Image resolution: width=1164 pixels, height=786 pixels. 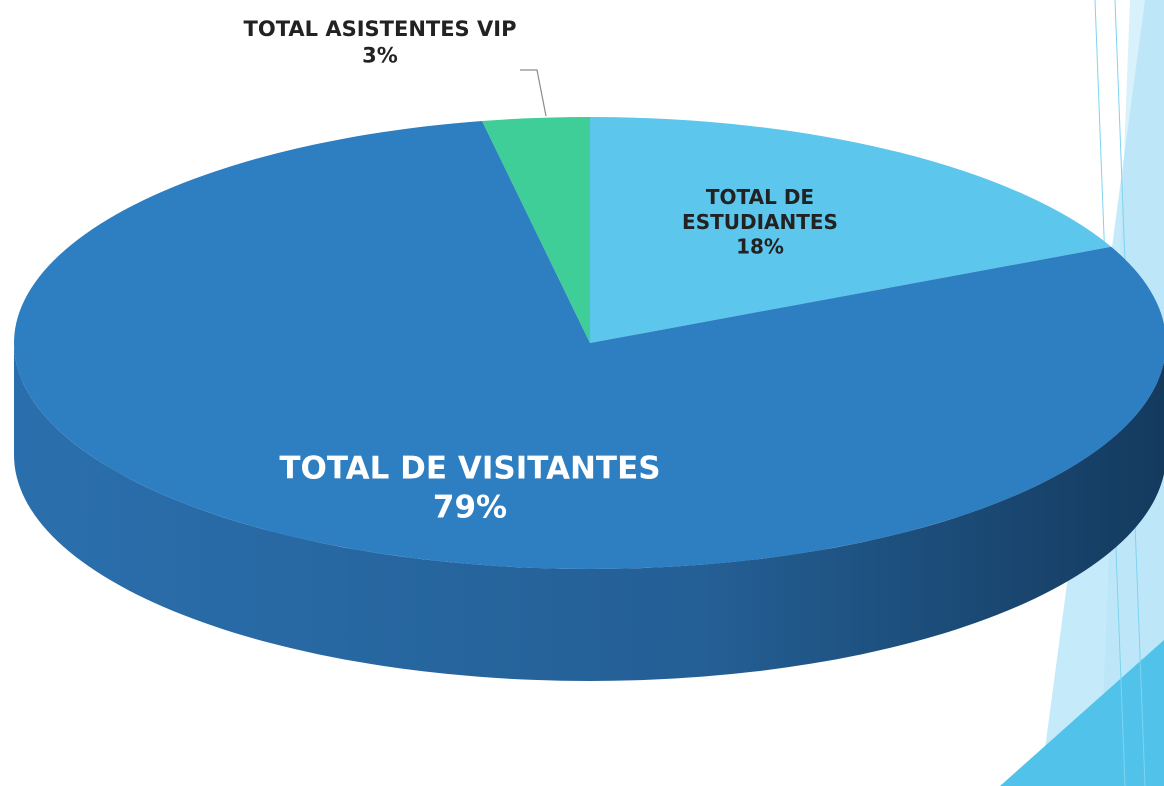 I want to click on category-label: TOTAL ASISTENTES VIP, so click(x=380, y=29).